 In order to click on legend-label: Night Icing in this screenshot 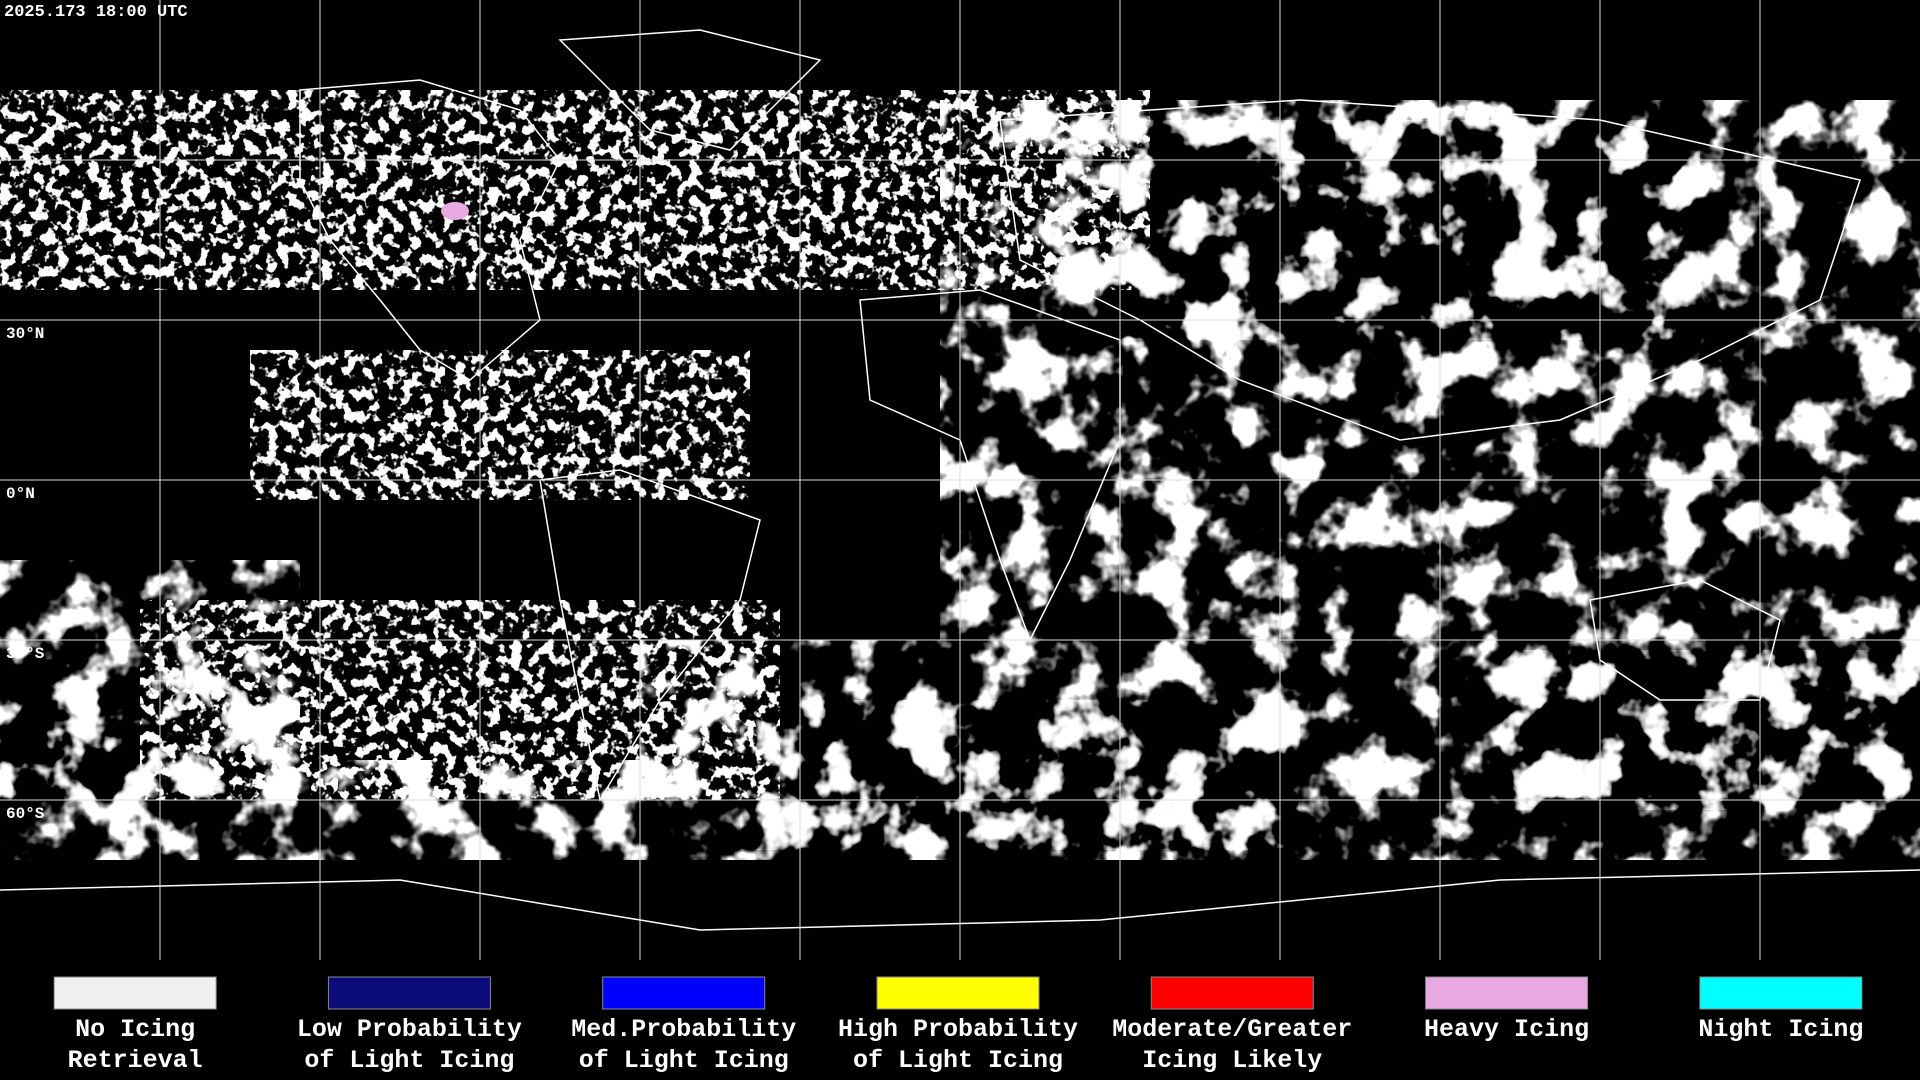, I will do `click(1780, 1029)`.